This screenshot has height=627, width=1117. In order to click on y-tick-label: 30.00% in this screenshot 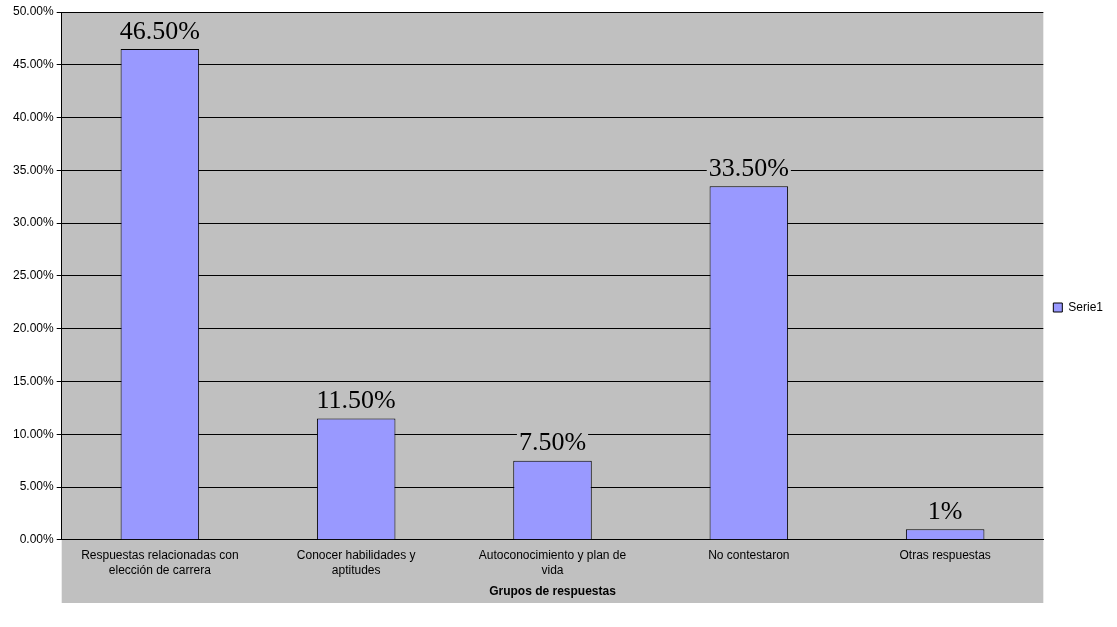, I will do `click(34, 222)`.